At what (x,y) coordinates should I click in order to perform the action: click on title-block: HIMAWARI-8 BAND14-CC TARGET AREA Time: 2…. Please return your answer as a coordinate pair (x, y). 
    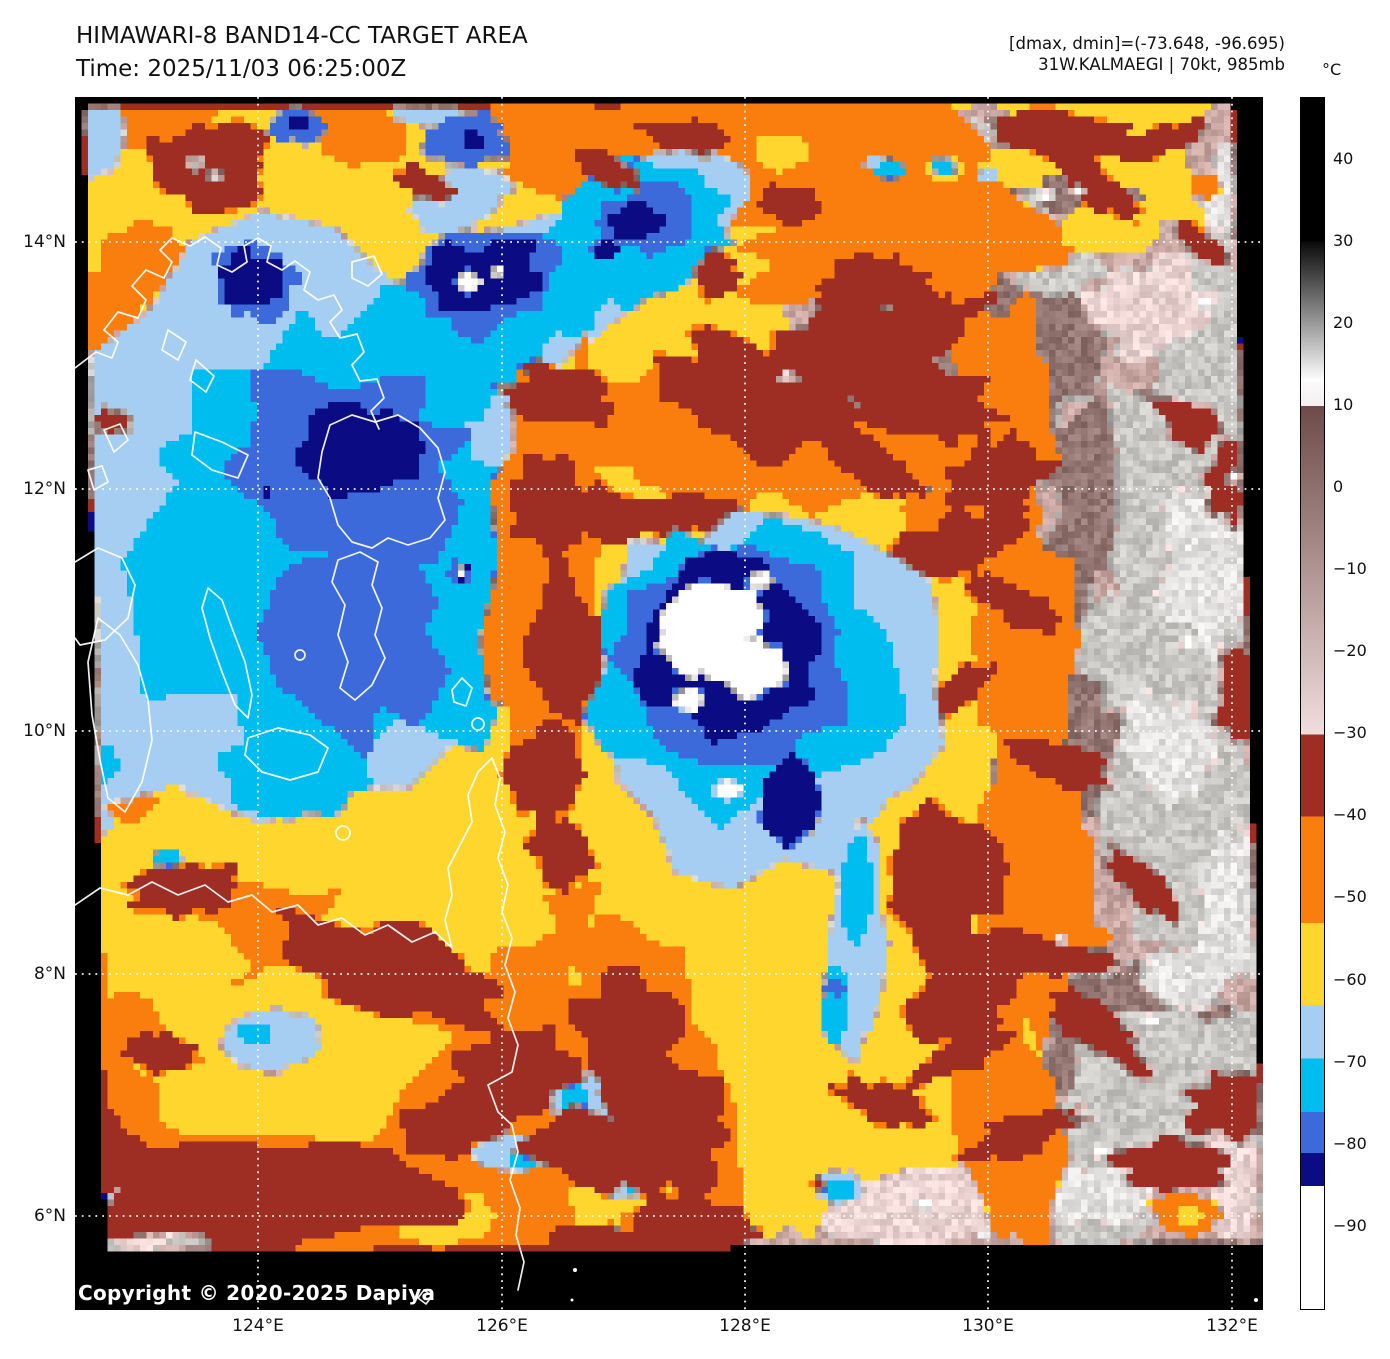
    Looking at the image, I should click on (302, 53).